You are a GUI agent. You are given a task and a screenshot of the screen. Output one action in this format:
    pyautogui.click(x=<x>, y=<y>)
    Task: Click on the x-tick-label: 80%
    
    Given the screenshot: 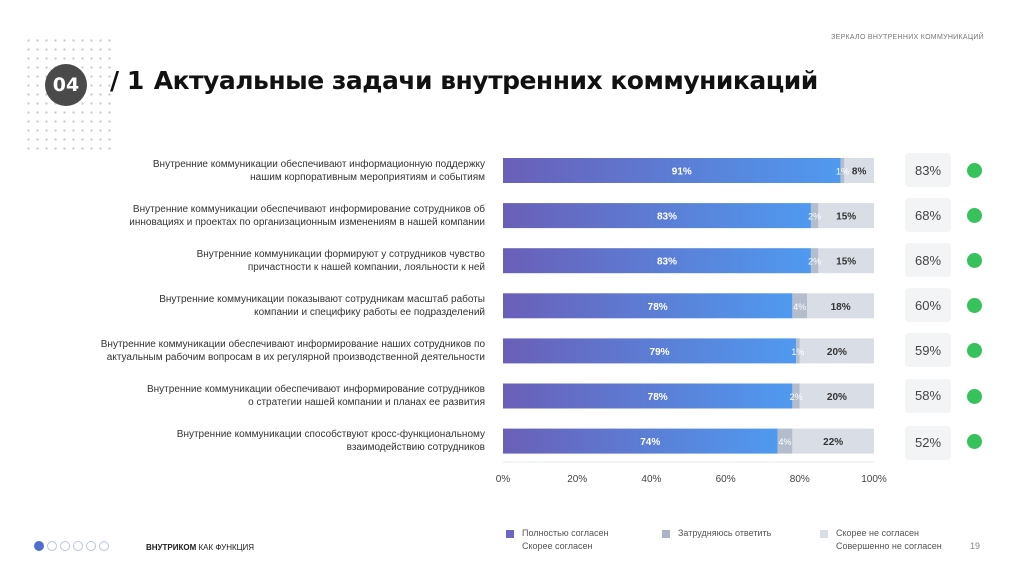 What is the action you would take?
    pyautogui.click(x=800, y=479)
    